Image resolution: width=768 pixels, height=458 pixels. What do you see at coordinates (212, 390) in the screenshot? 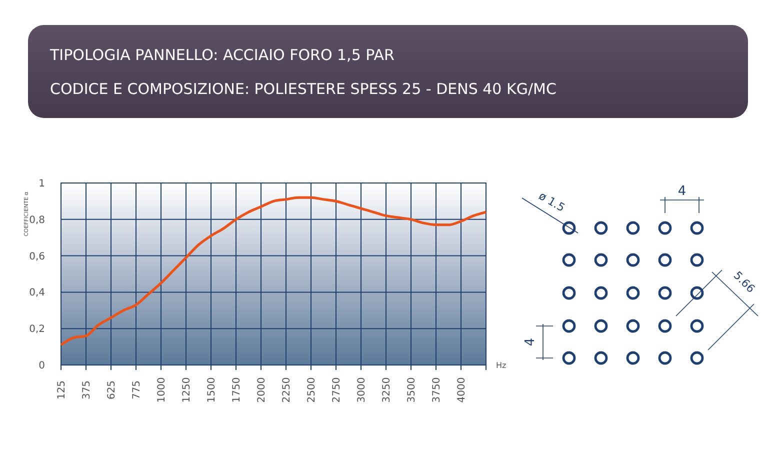
I see `x-tick-label: 1500` at bounding box center [212, 390].